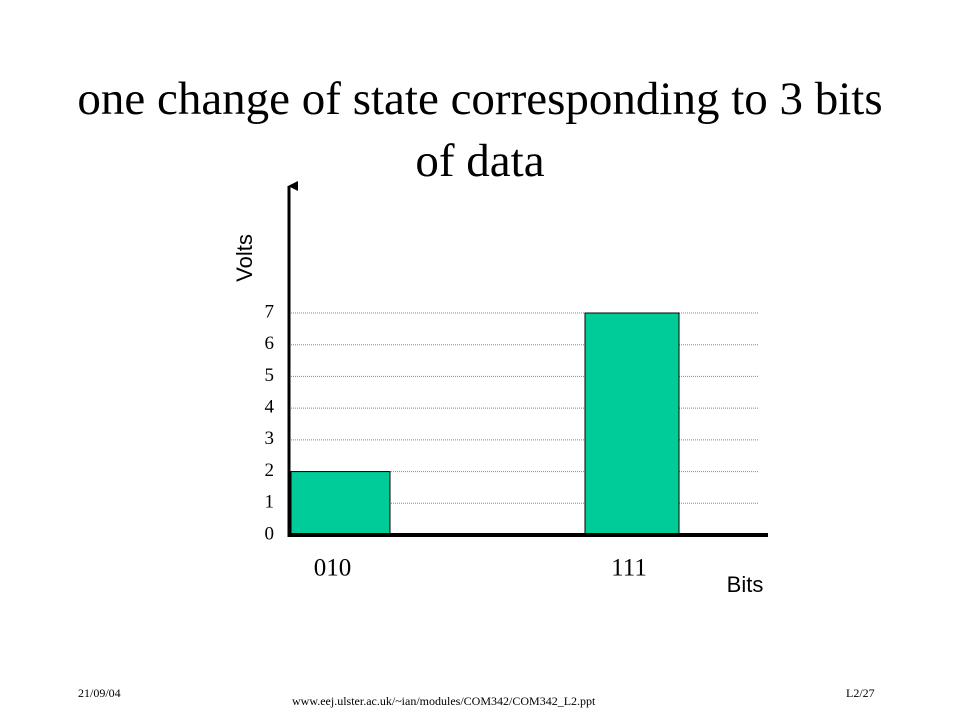 This screenshot has height=720, width=960. Describe the element at coordinates (270, 407) in the screenshot. I see `y-tick-label: 4` at that location.